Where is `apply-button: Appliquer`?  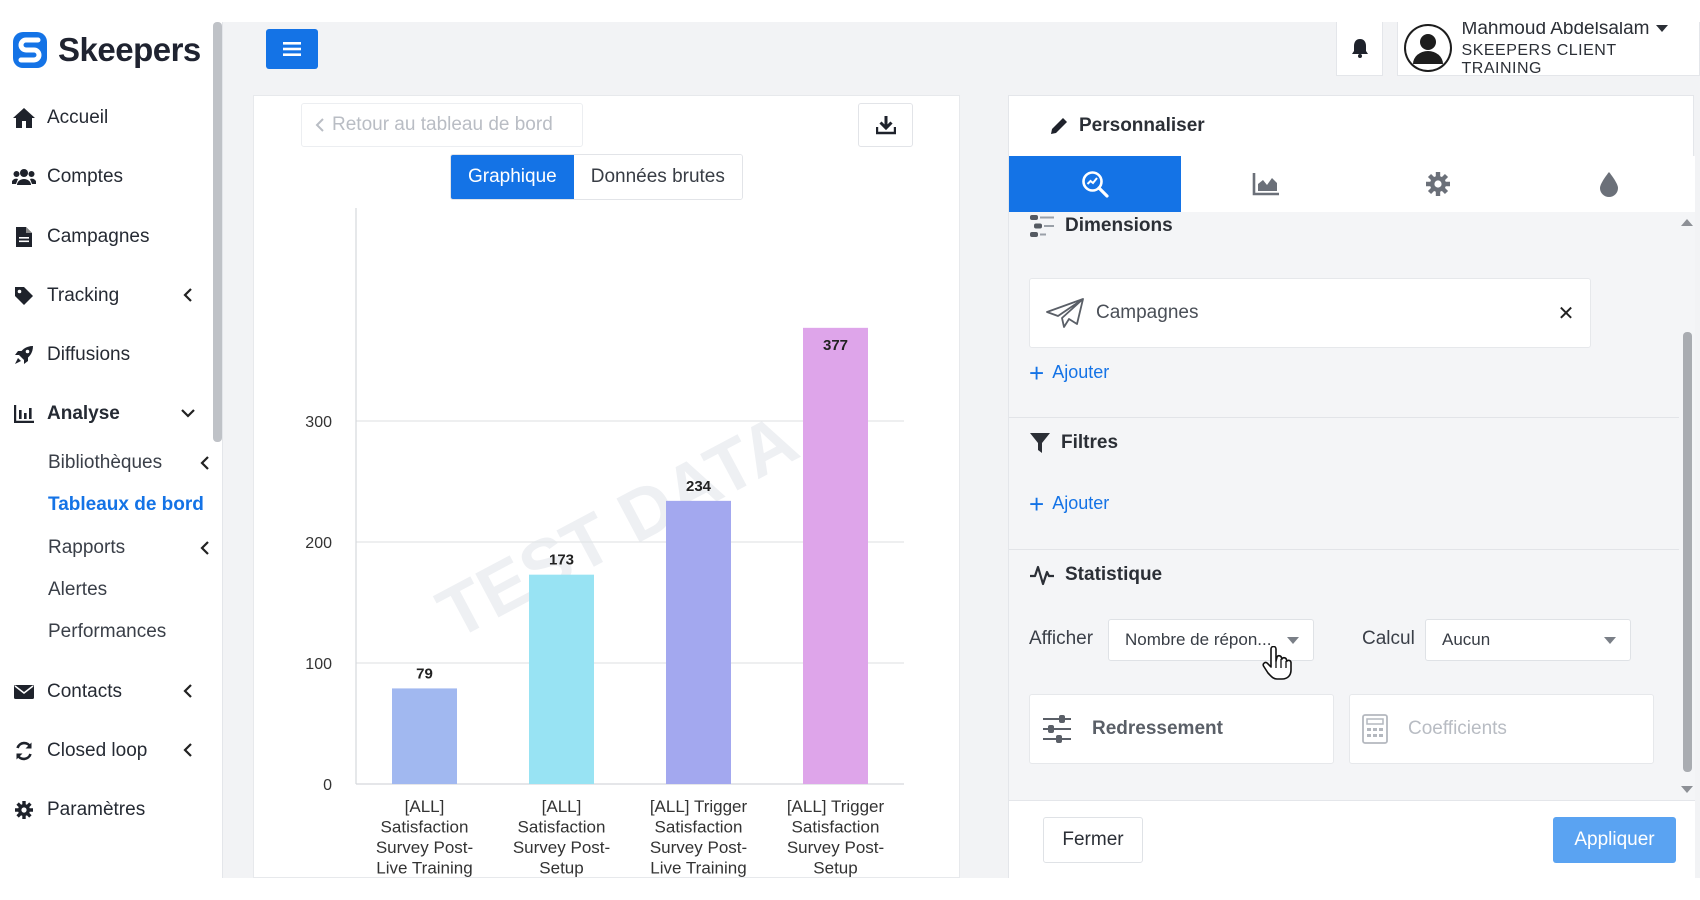
apply-button: Appliquer is located at coordinates (1614, 840).